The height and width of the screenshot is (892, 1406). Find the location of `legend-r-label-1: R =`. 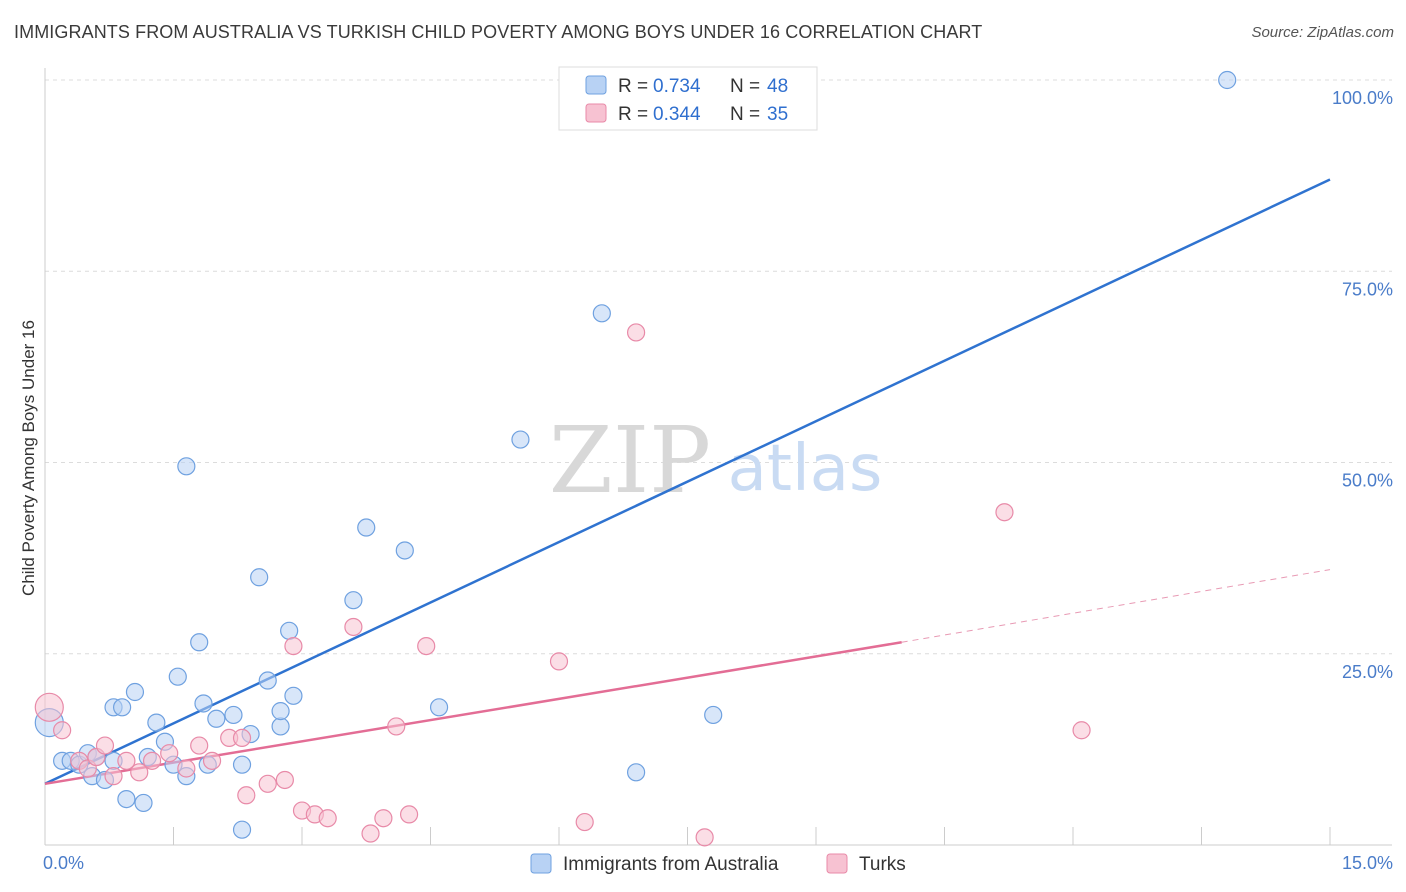

legend-r-label-1: R = is located at coordinates (633, 86).